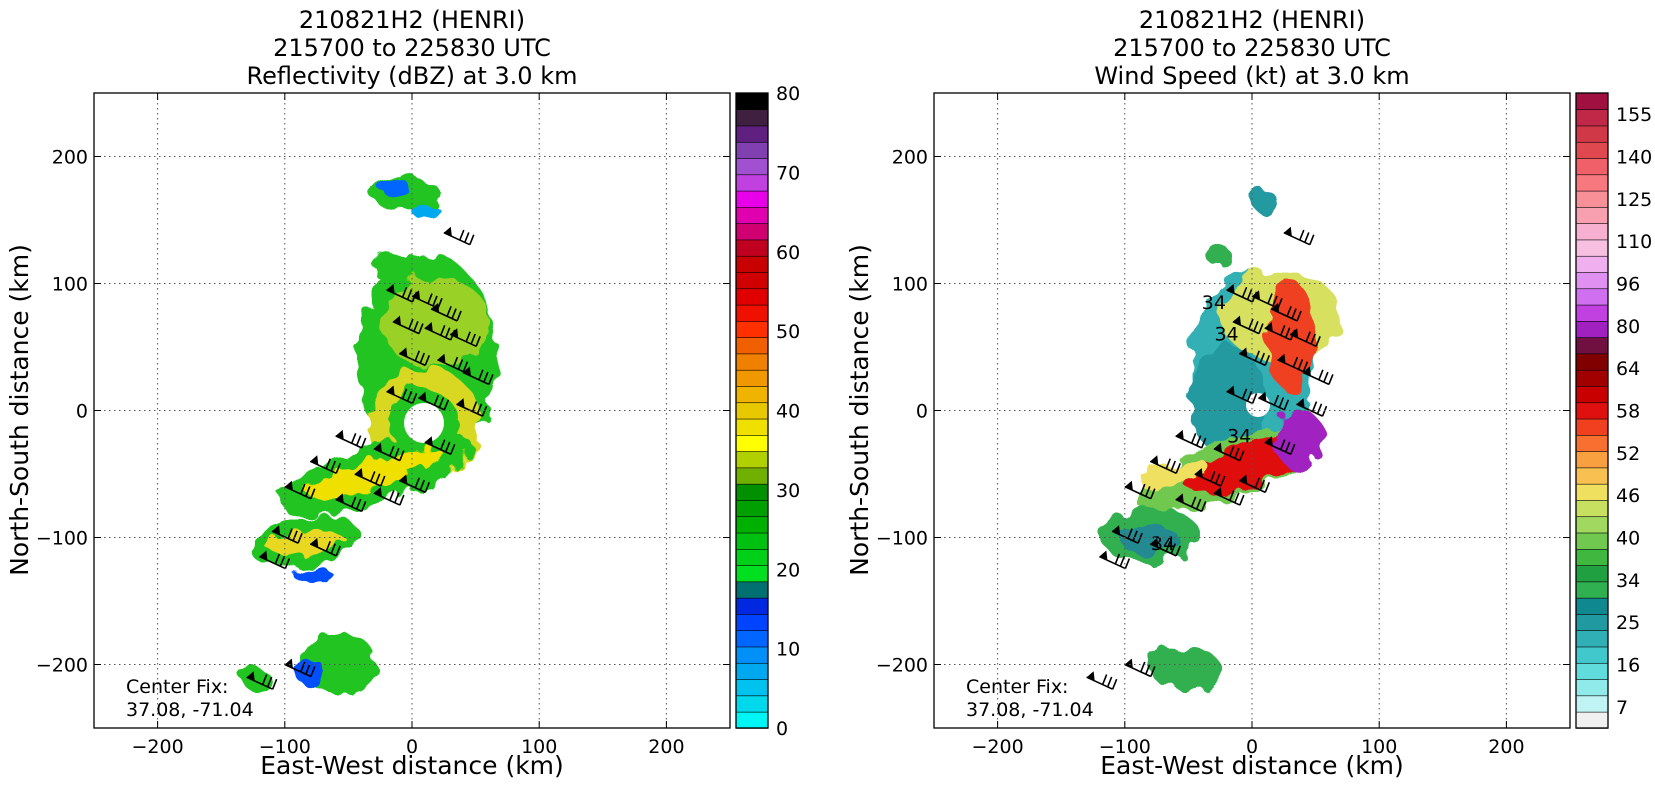  I want to click on colorbar-tick-label: 34, so click(1628, 581).